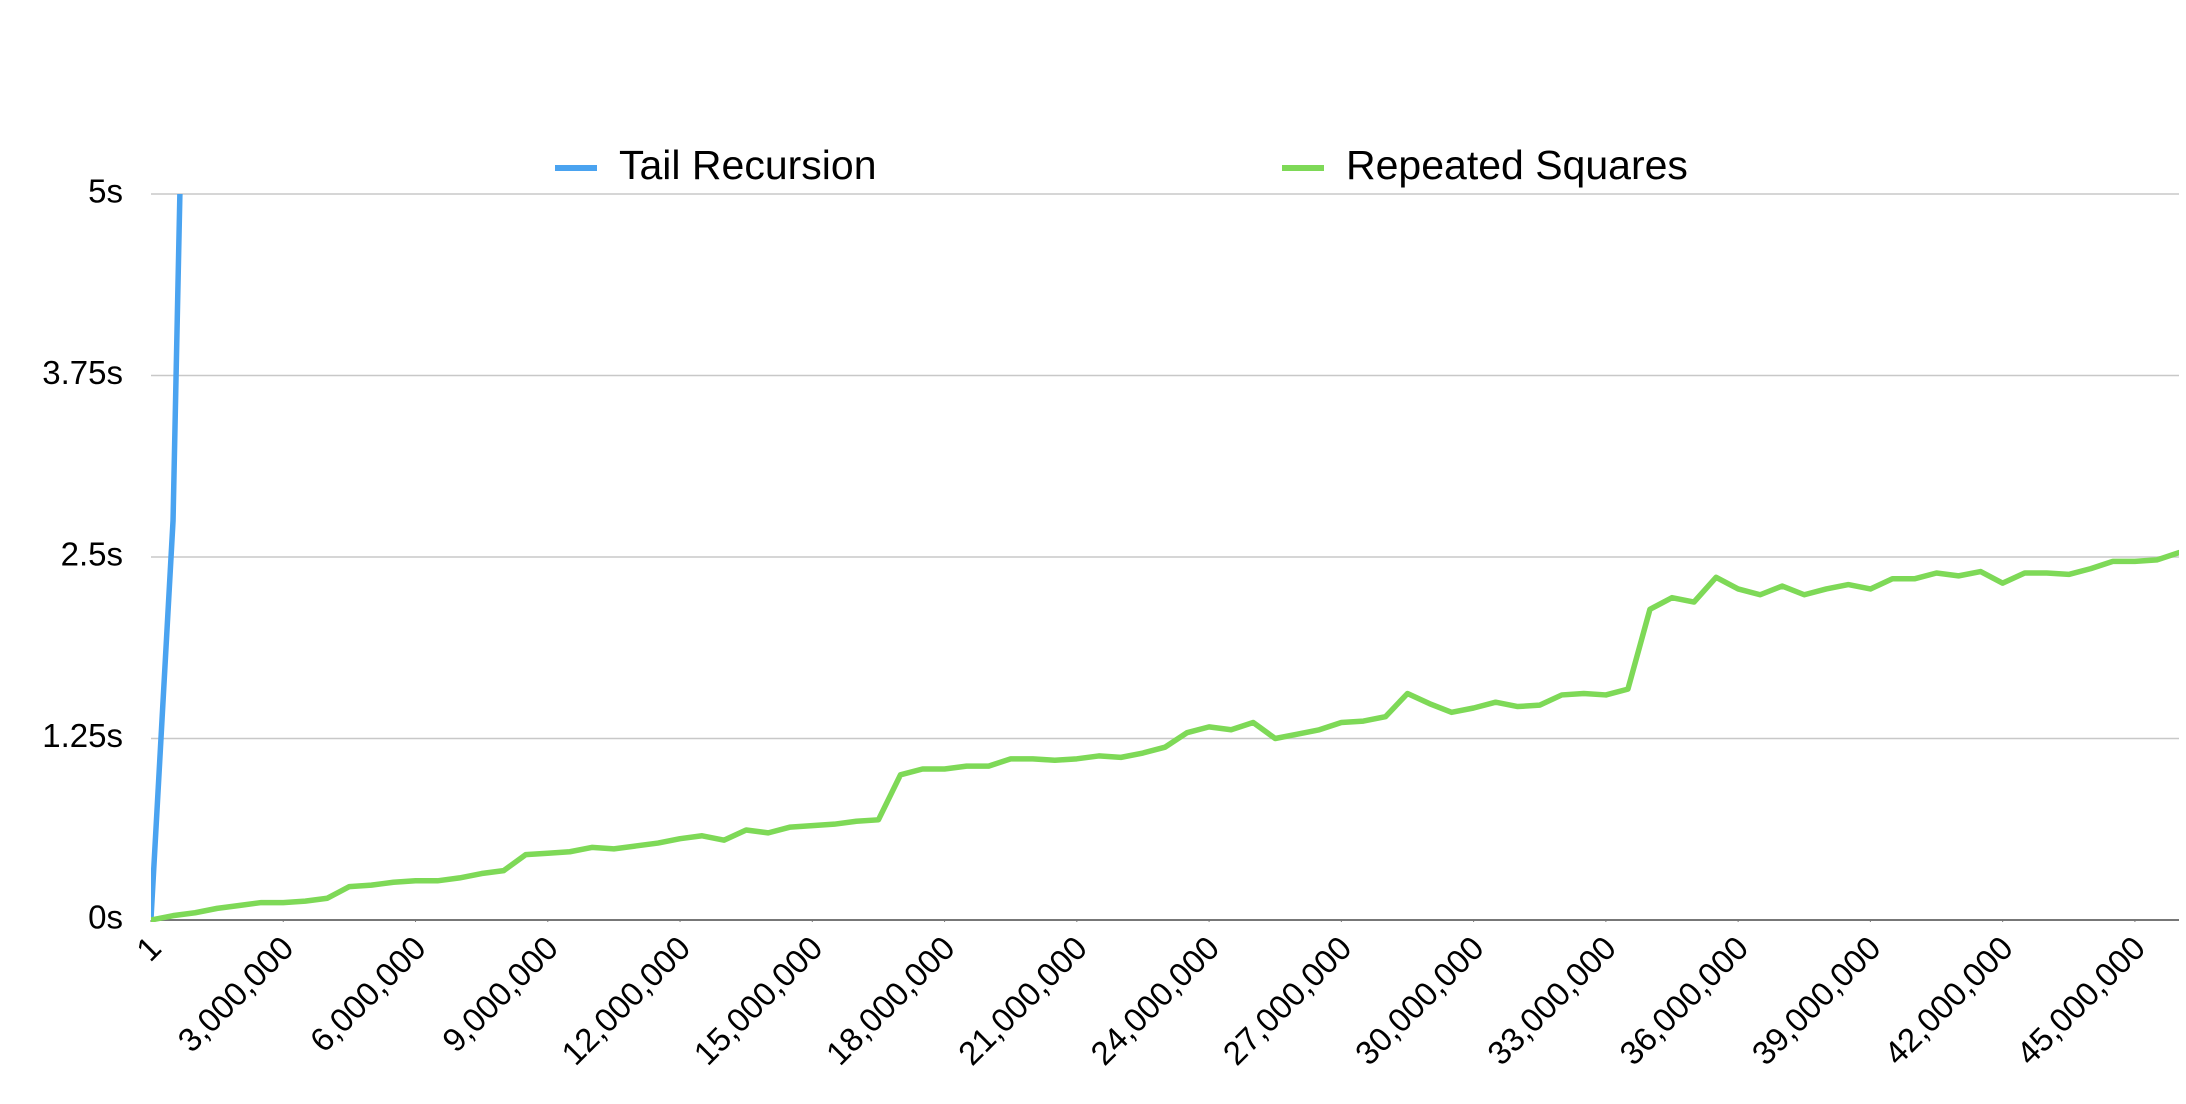  What do you see at coordinates (757, 1000) in the screenshot?
I see `x-tick-label: 15,000,000` at bounding box center [757, 1000].